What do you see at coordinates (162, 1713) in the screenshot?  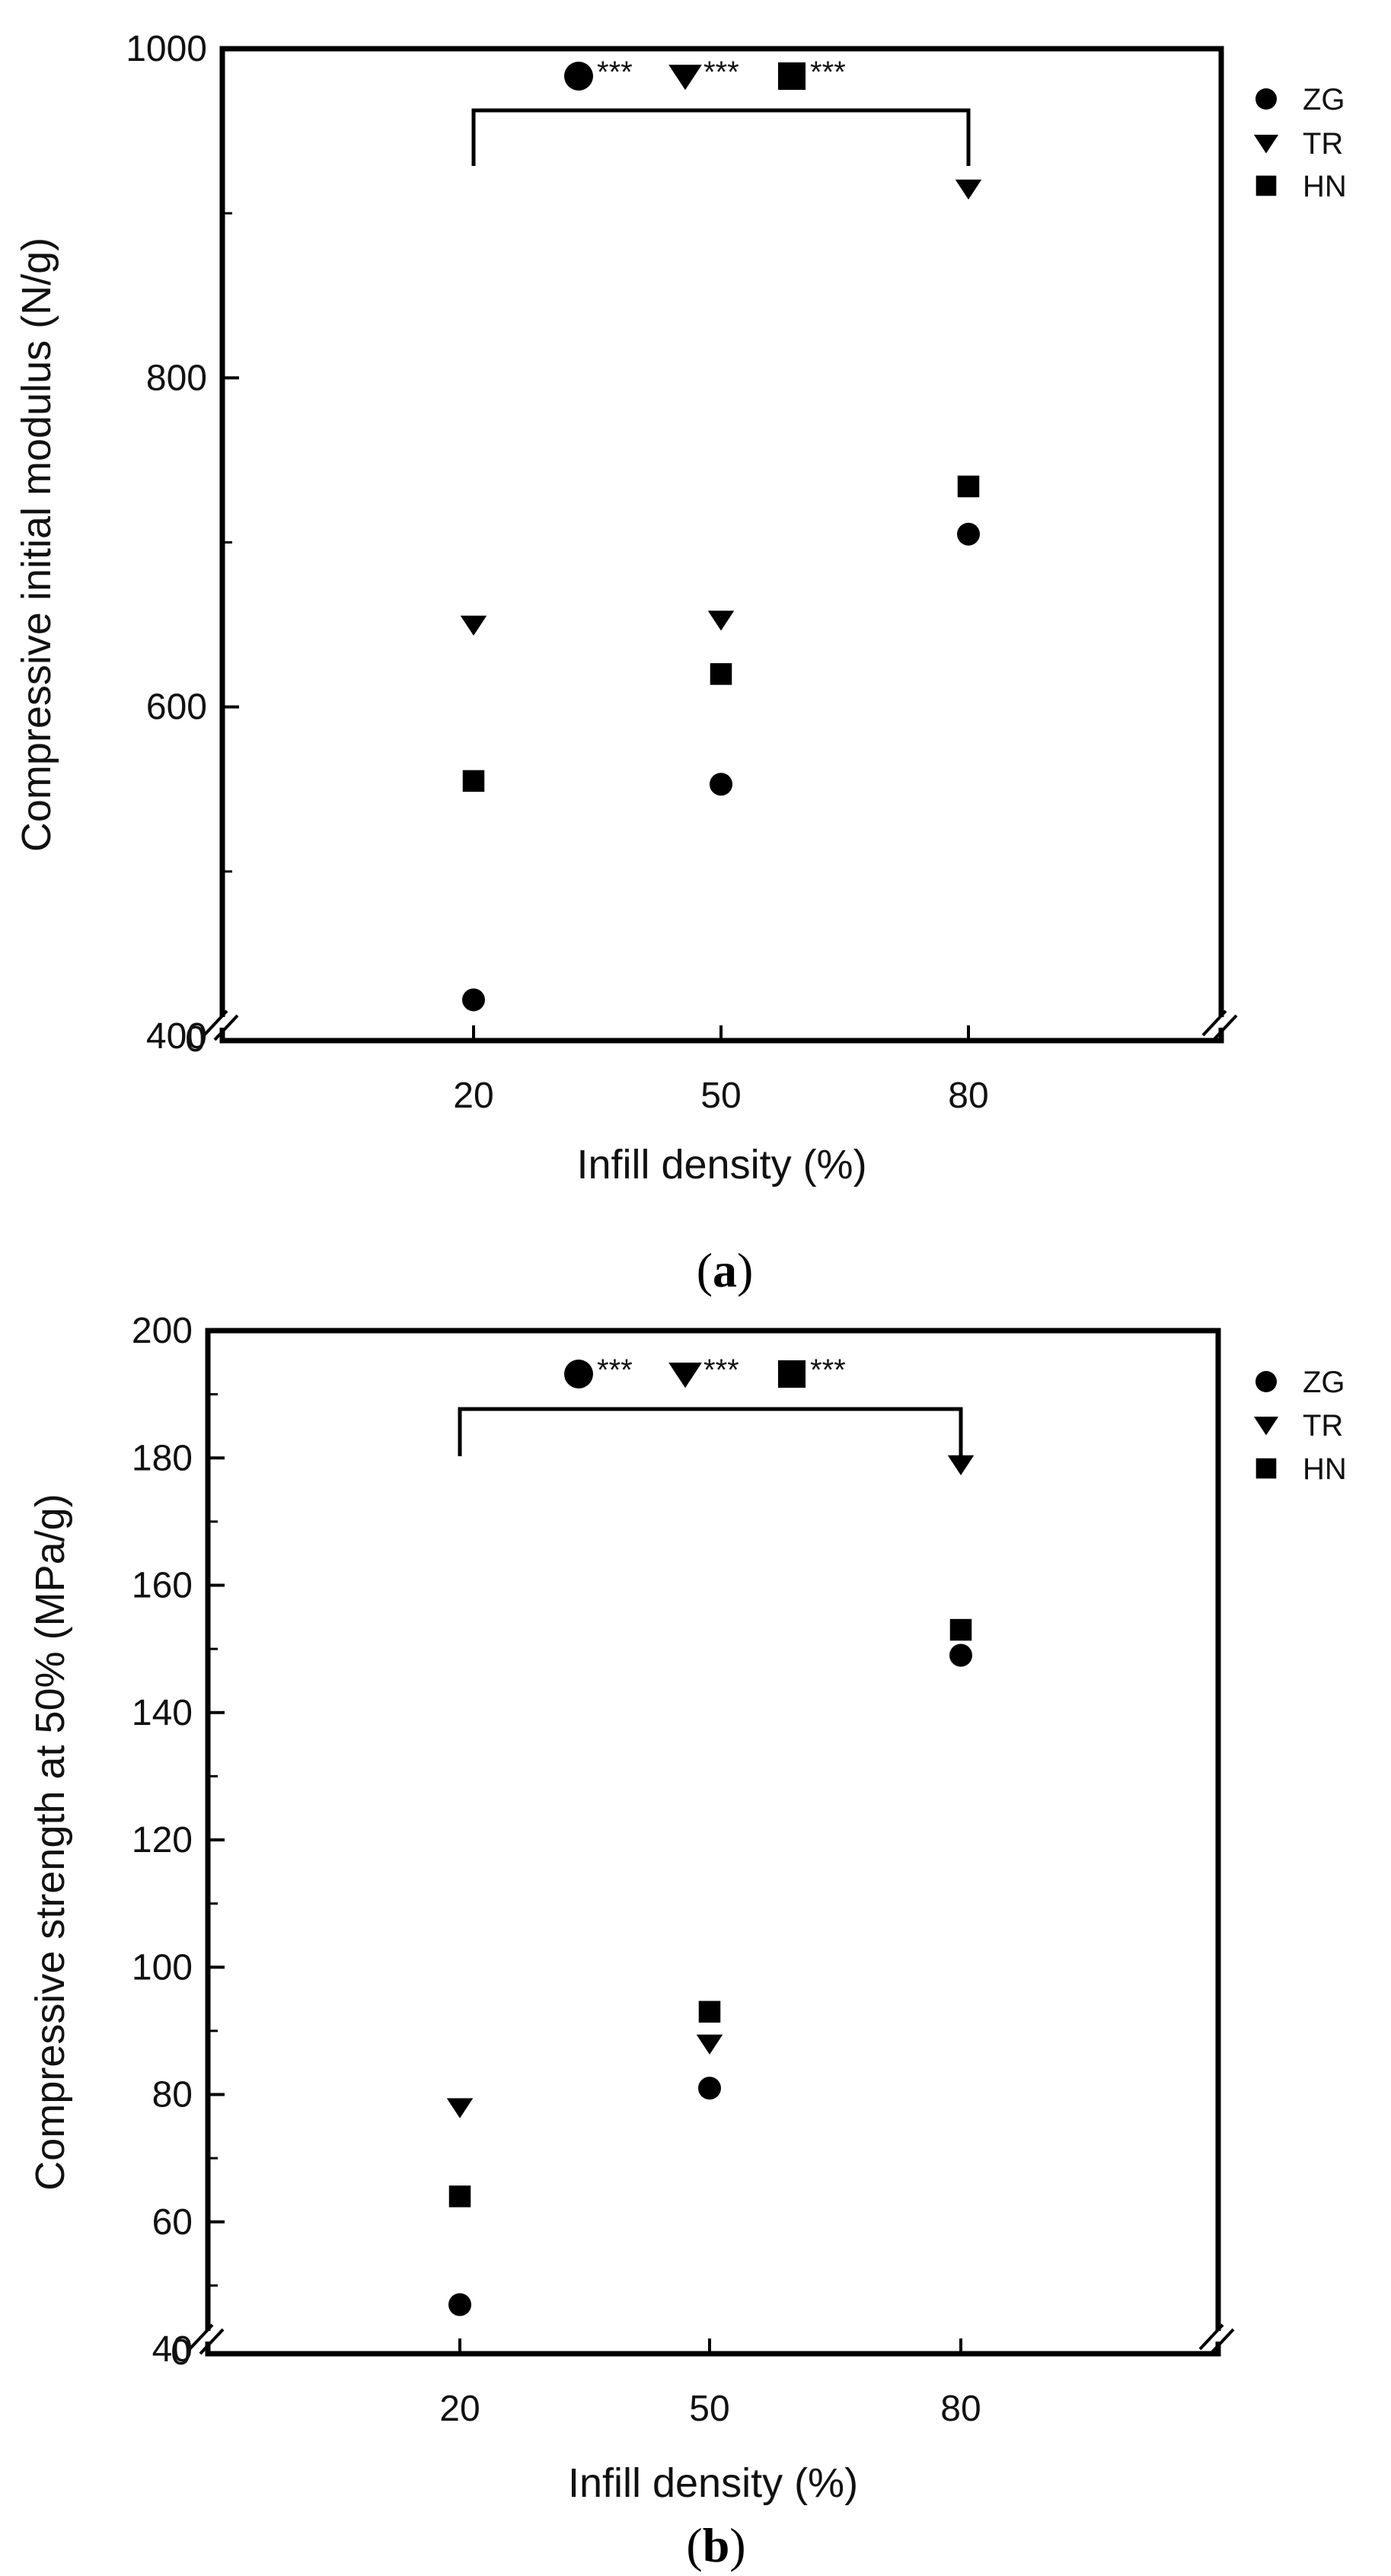 I see `y-tick-label: 140` at bounding box center [162, 1713].